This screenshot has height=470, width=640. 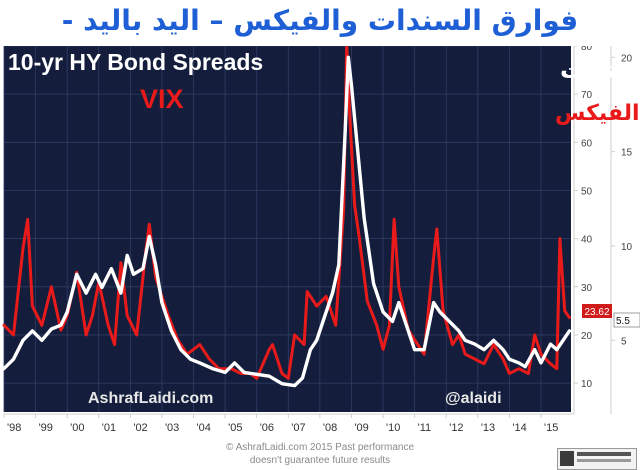 What do you see at coordinates (551, 428) in the screenshot?
I see `x-tick-label: '15` at bounding box center [551, 428].